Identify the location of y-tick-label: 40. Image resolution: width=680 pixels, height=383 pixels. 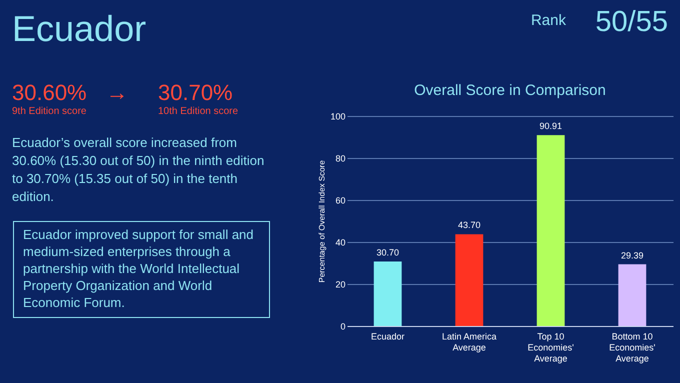
(340, 243).